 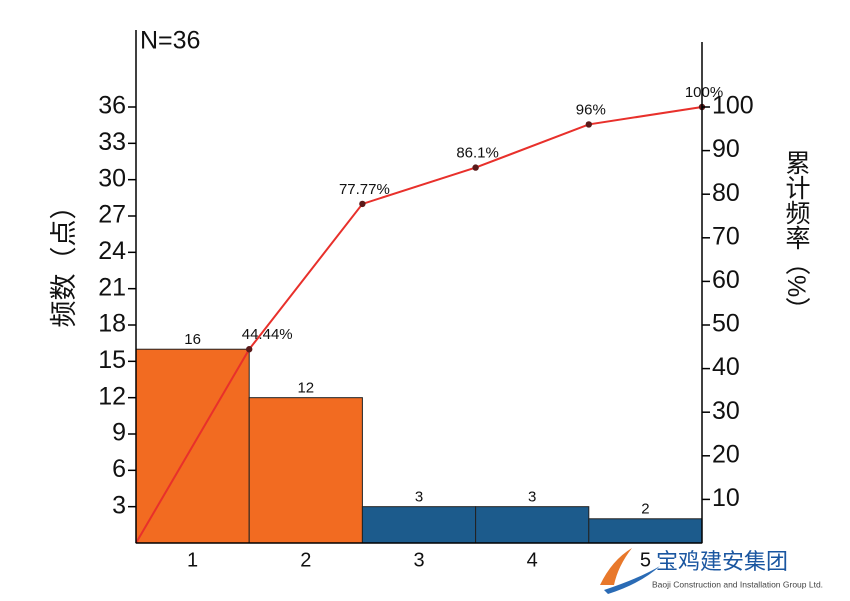 I want to click on y-tick-label: 15, so click(x=112, y=360).